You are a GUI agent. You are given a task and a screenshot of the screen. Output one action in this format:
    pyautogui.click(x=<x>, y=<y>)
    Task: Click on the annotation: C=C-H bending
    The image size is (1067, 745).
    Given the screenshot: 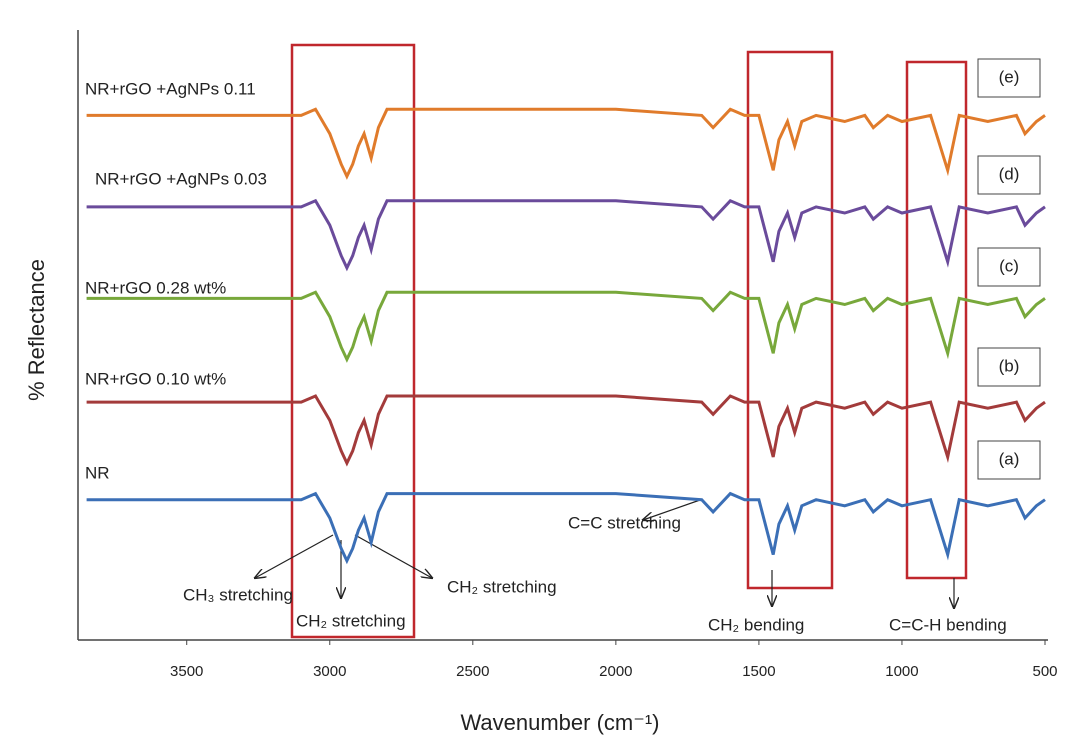 What is the action you would take?
    pyautogui.click(x=948, y=624)
    